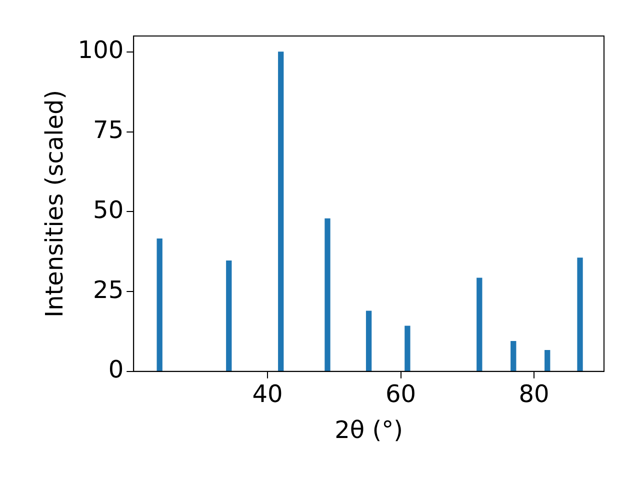  What do you see at coordinates (401, 394) in the screenshot?
I see `x-tick-label: 60` at bounding box center [401, 394].